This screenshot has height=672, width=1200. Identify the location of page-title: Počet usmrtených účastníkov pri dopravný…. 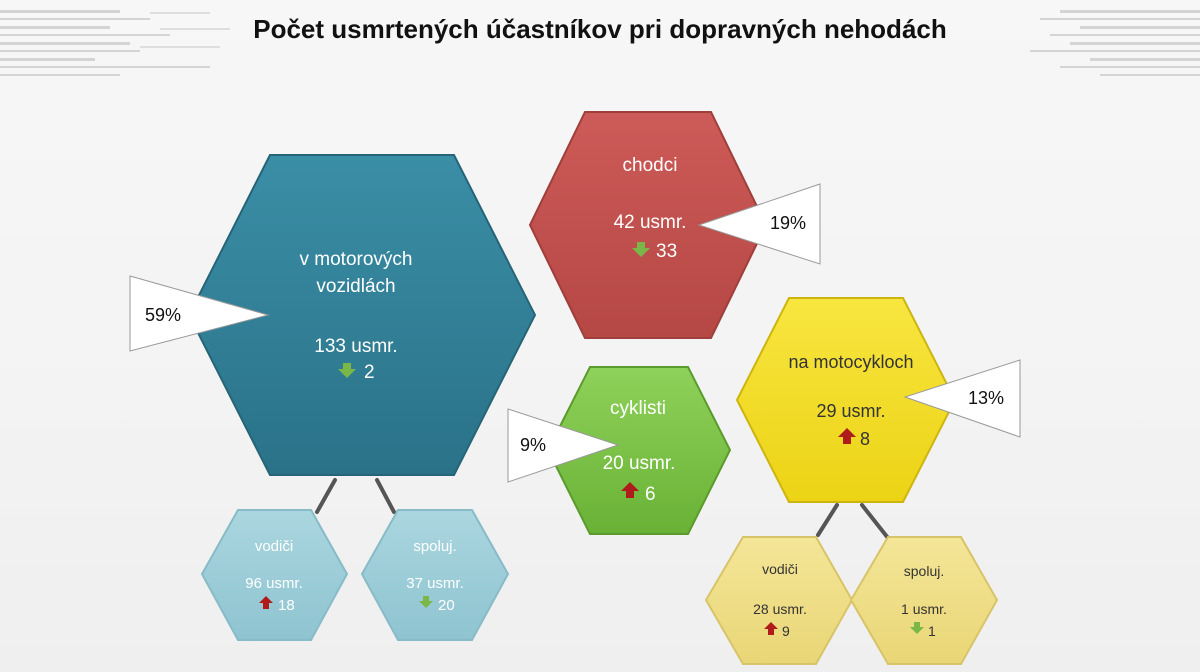
(600, 29).